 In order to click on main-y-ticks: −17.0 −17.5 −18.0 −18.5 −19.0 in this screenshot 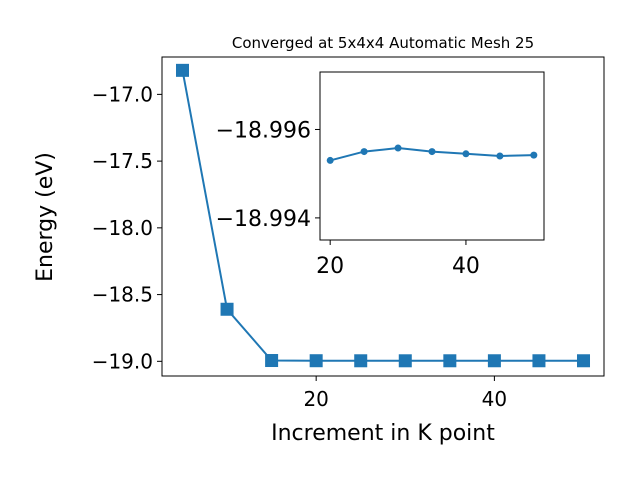, I will do `click(127, 227)`.